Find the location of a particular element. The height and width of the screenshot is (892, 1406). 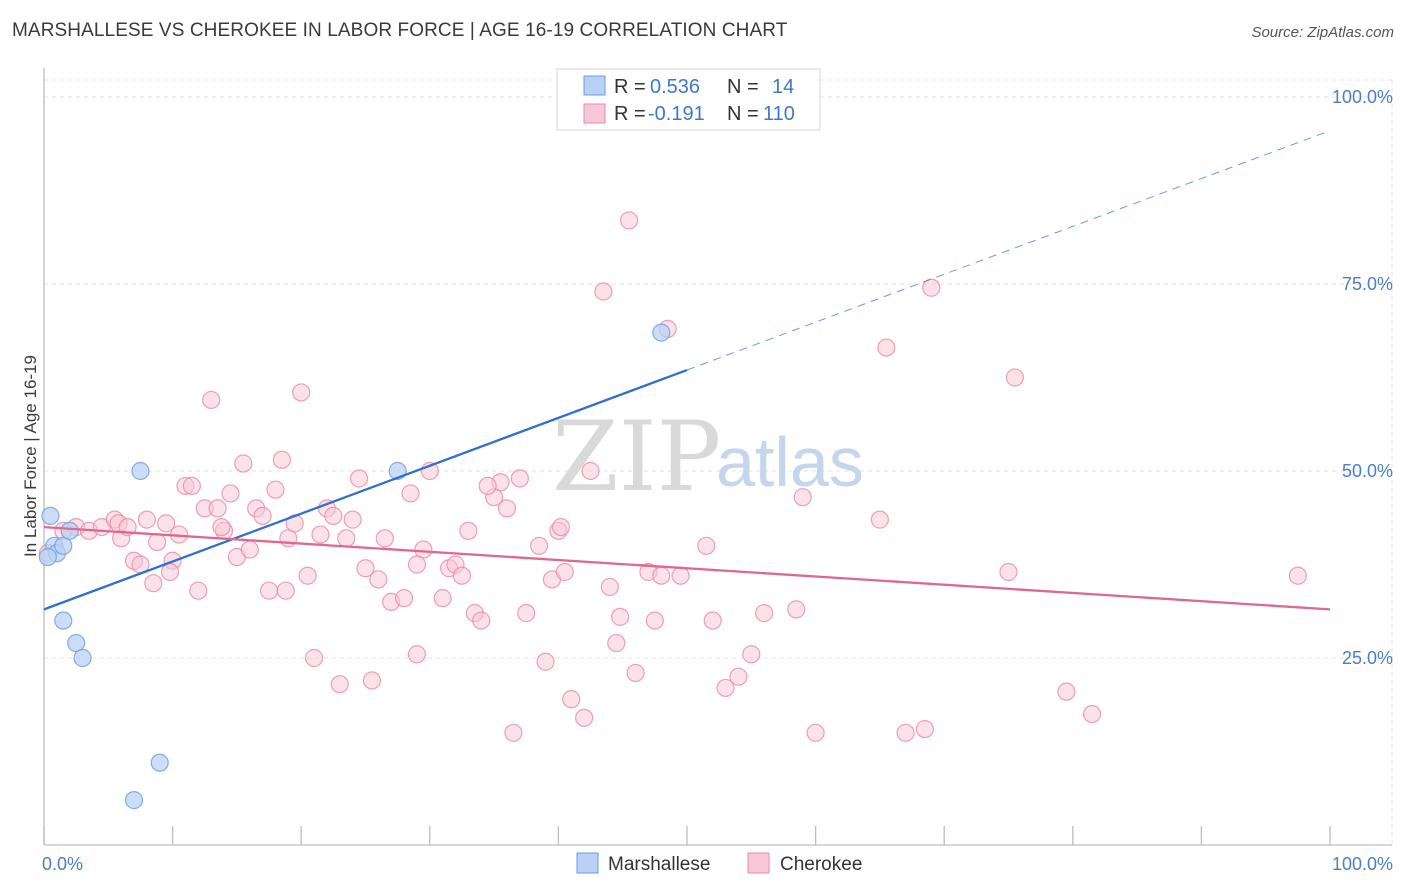

bottom-legend-cherokee: Cherokee is located at coordinates (821, 864).